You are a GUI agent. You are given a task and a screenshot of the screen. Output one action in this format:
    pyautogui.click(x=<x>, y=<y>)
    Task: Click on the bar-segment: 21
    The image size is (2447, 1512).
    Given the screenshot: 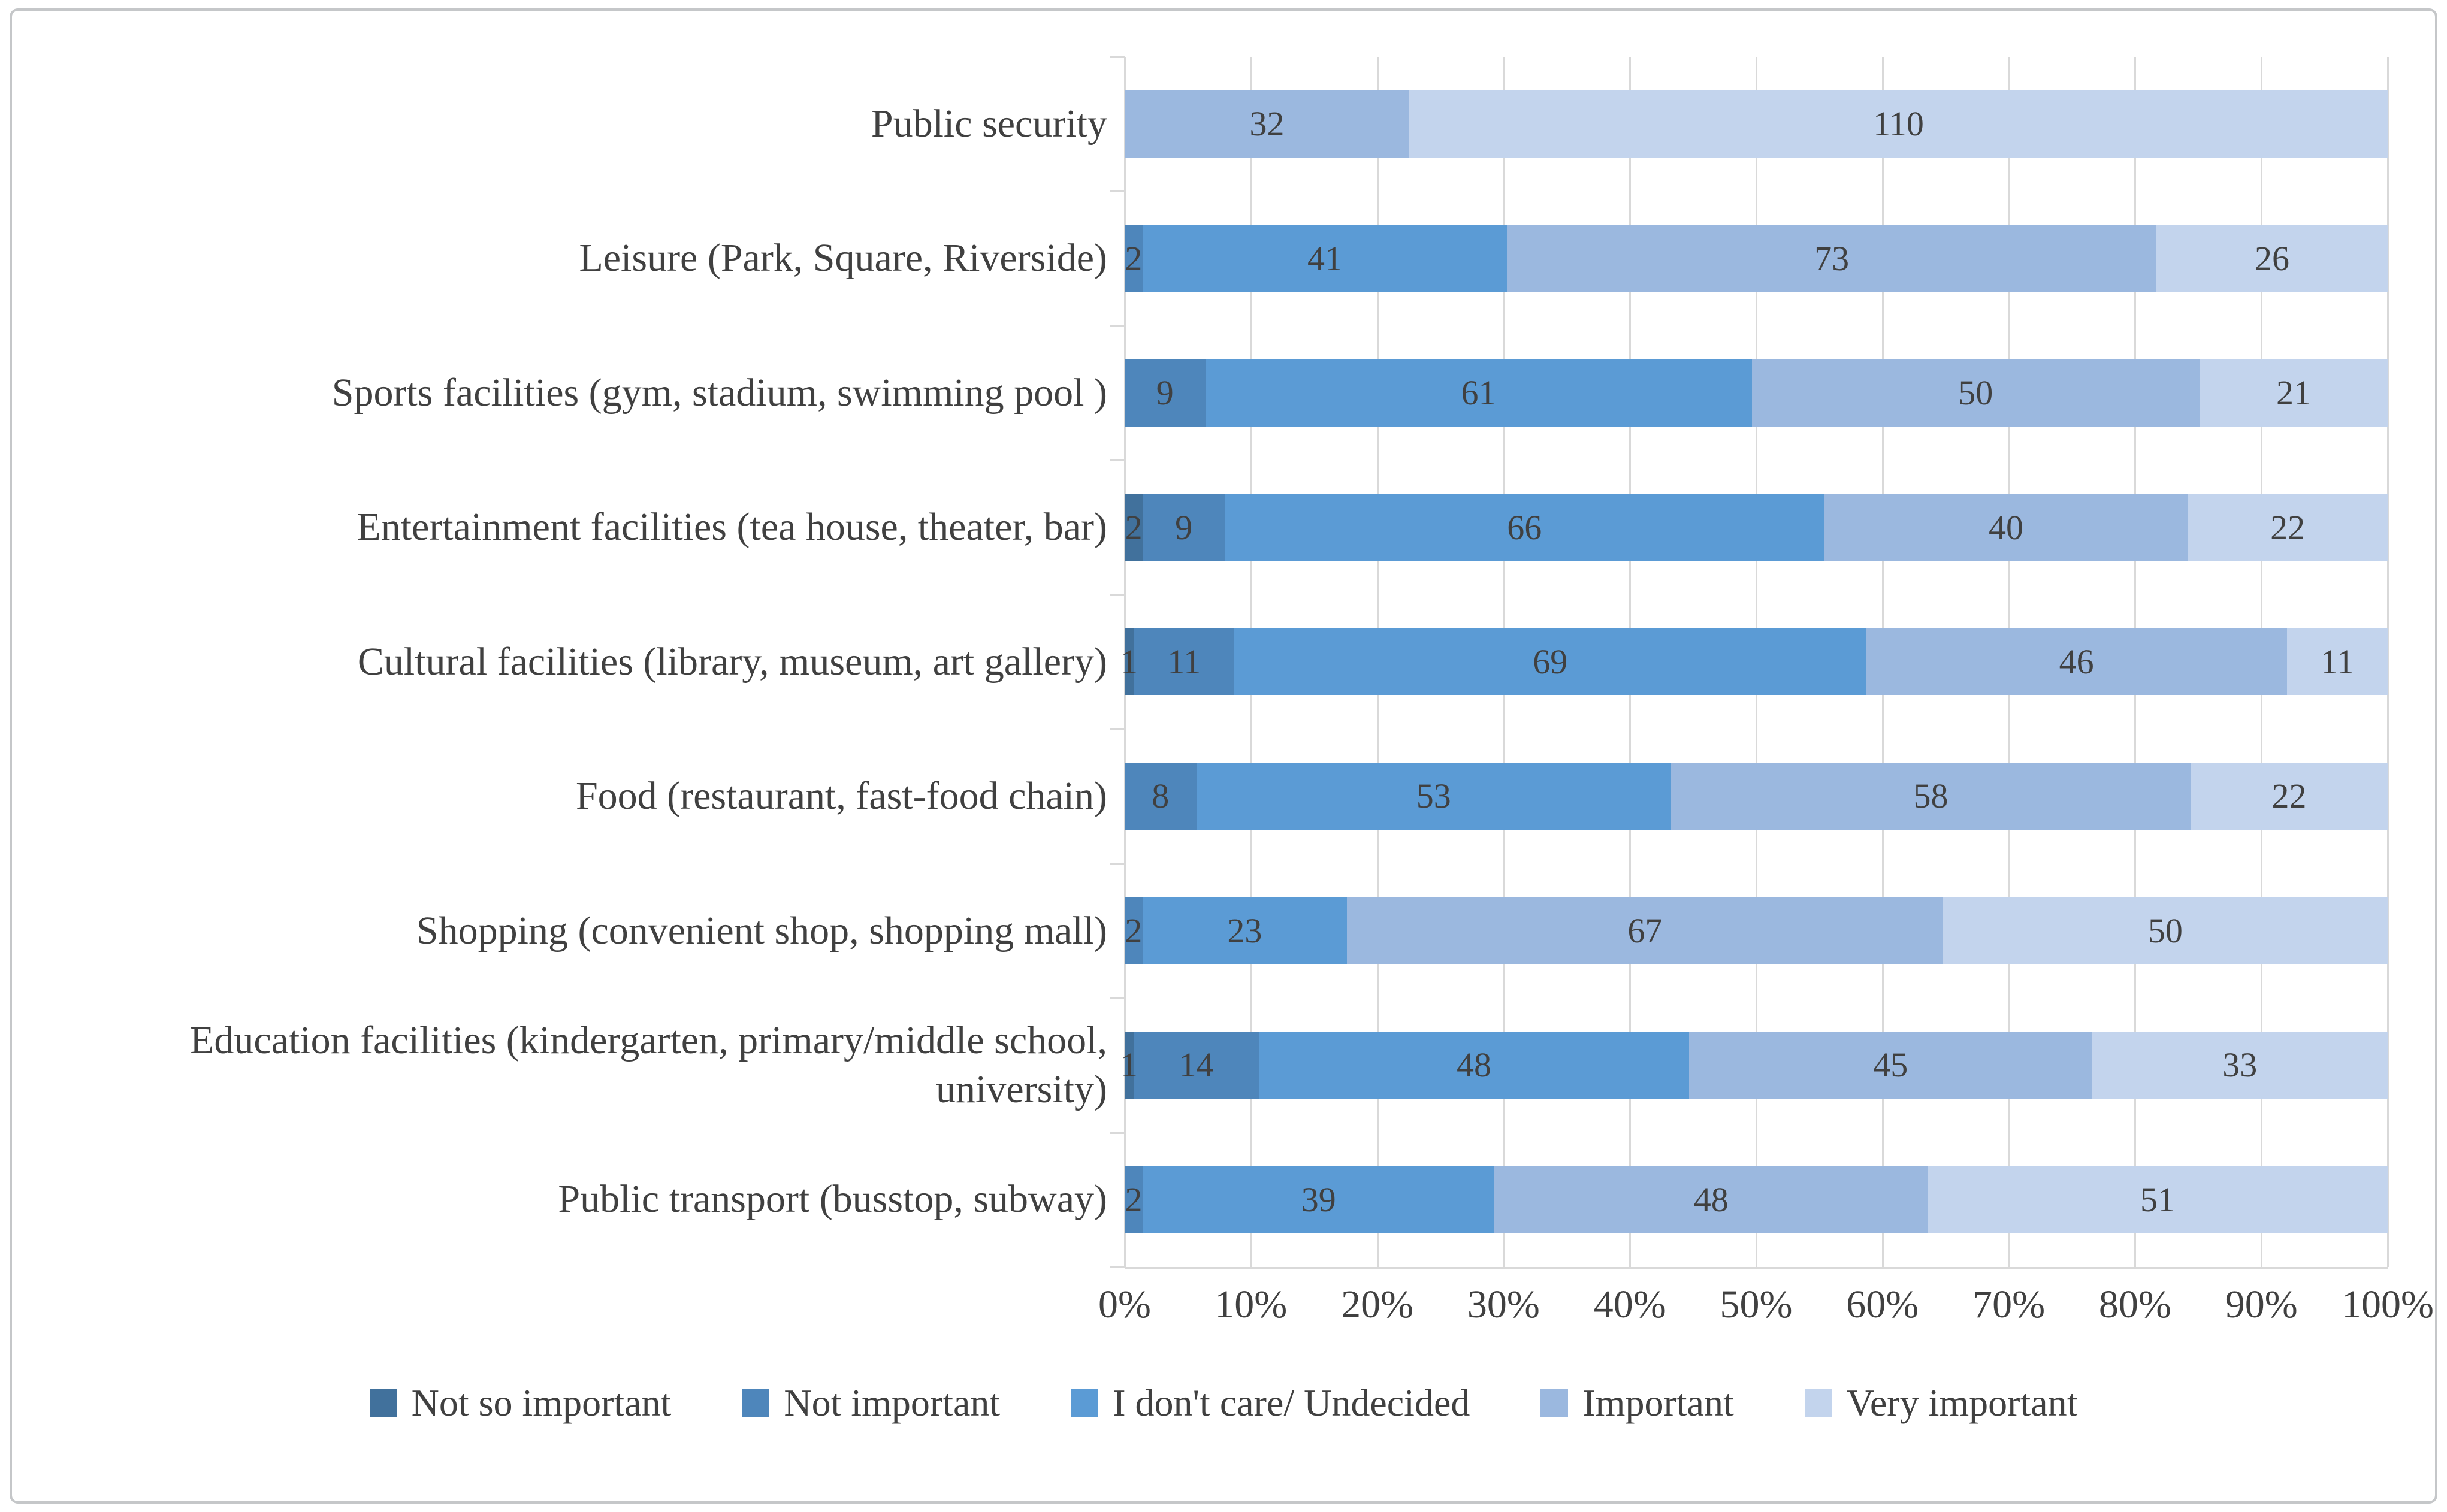 What is the action you would take?
    pyautogui.click(x=2294, y=393)
    